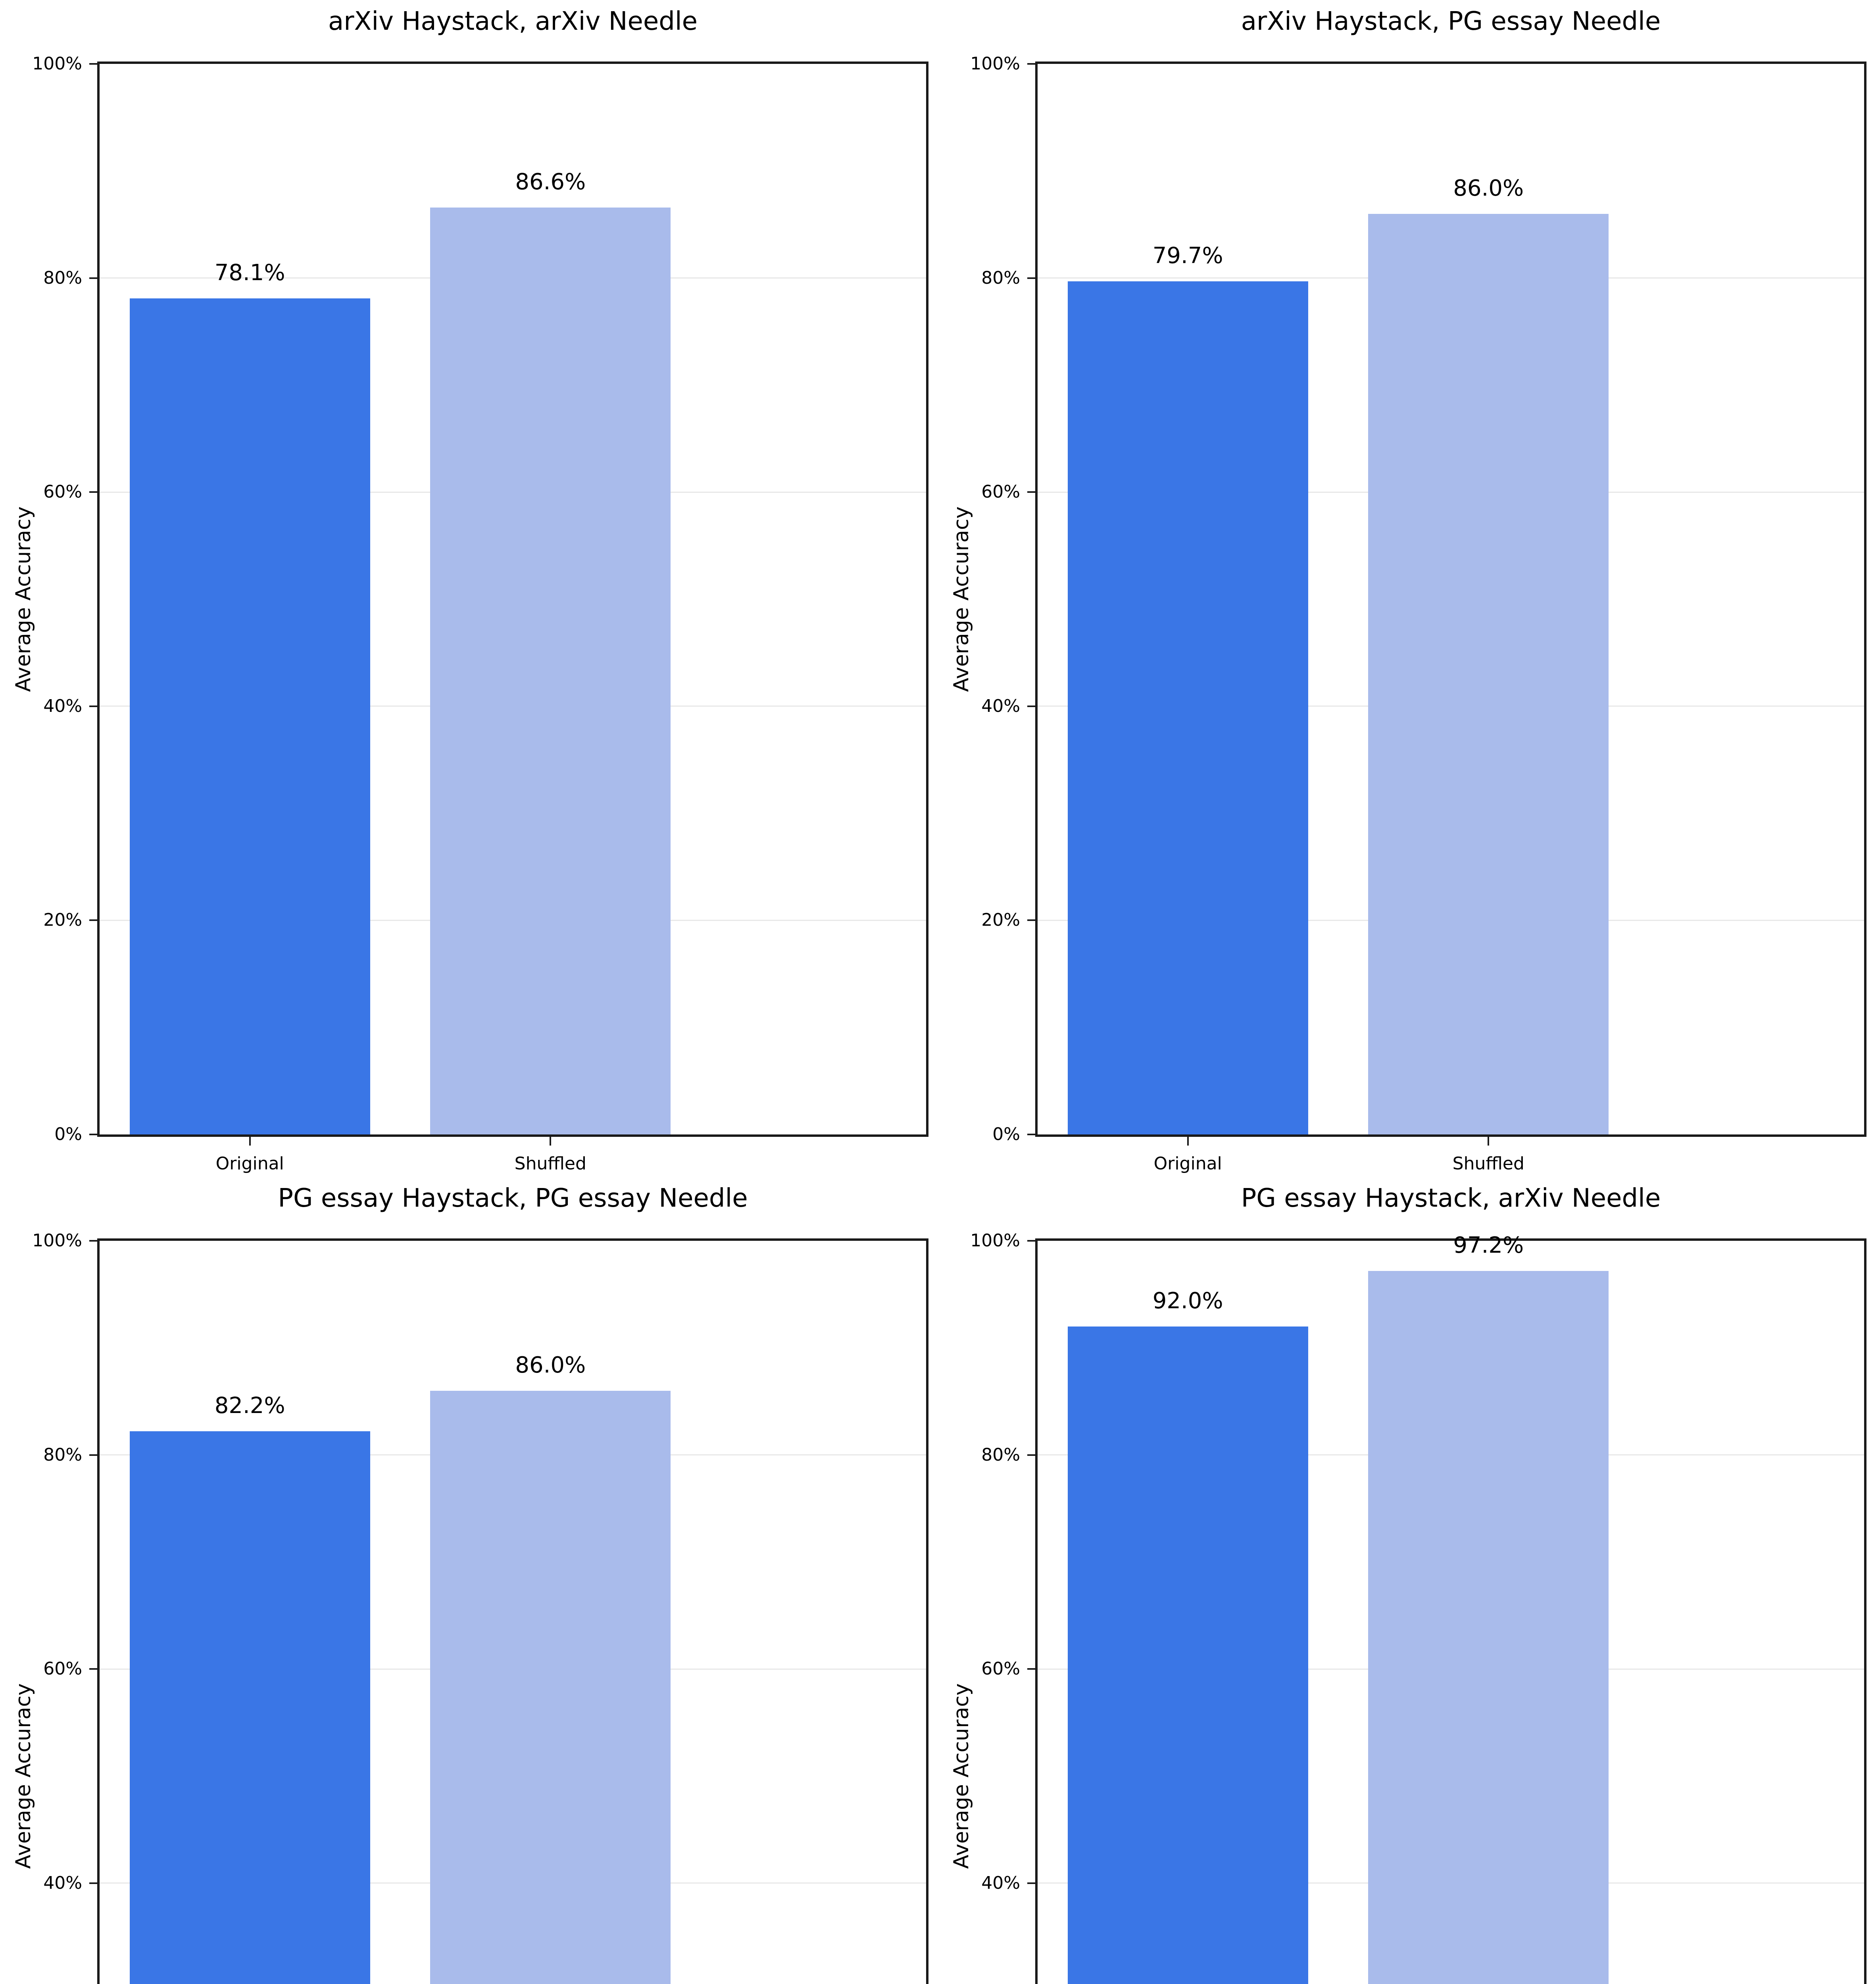 This screenshot has width=1876, height=1984. What do you see at coordinates (513, 21) in the screenshot?
I see `chart-title: arXiv Haystack, arXiv Needle` at bounding box center [513, 21].